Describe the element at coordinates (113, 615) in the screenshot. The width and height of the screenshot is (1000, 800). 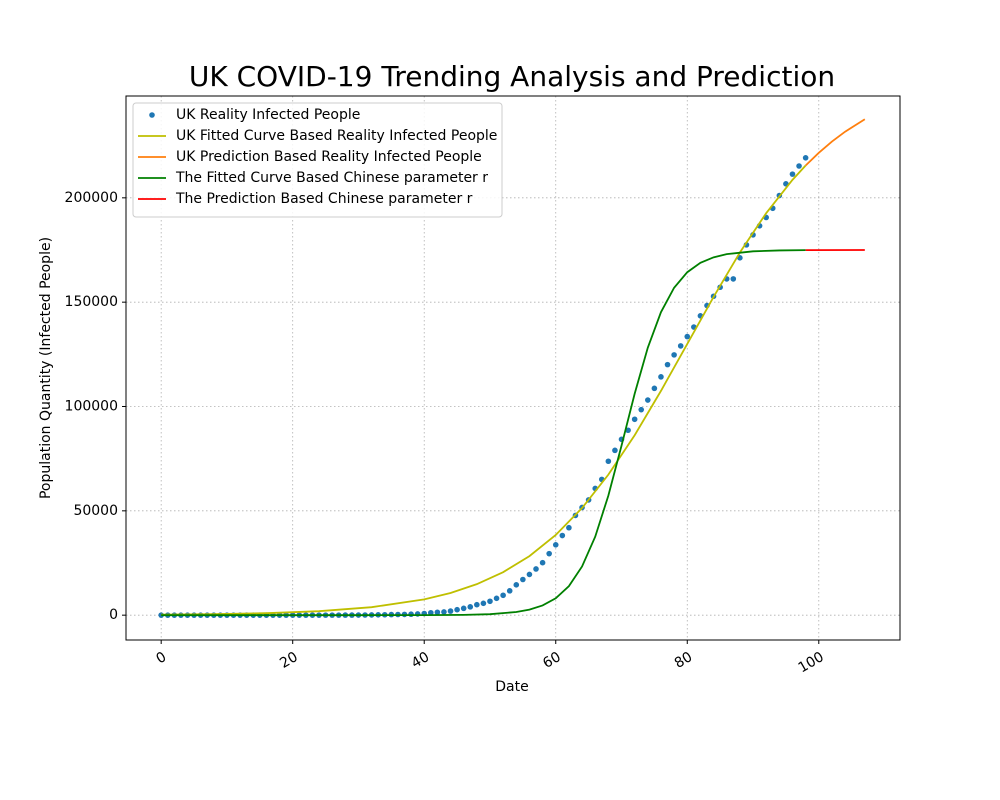
I see `y-tick-label: 0` at that location.